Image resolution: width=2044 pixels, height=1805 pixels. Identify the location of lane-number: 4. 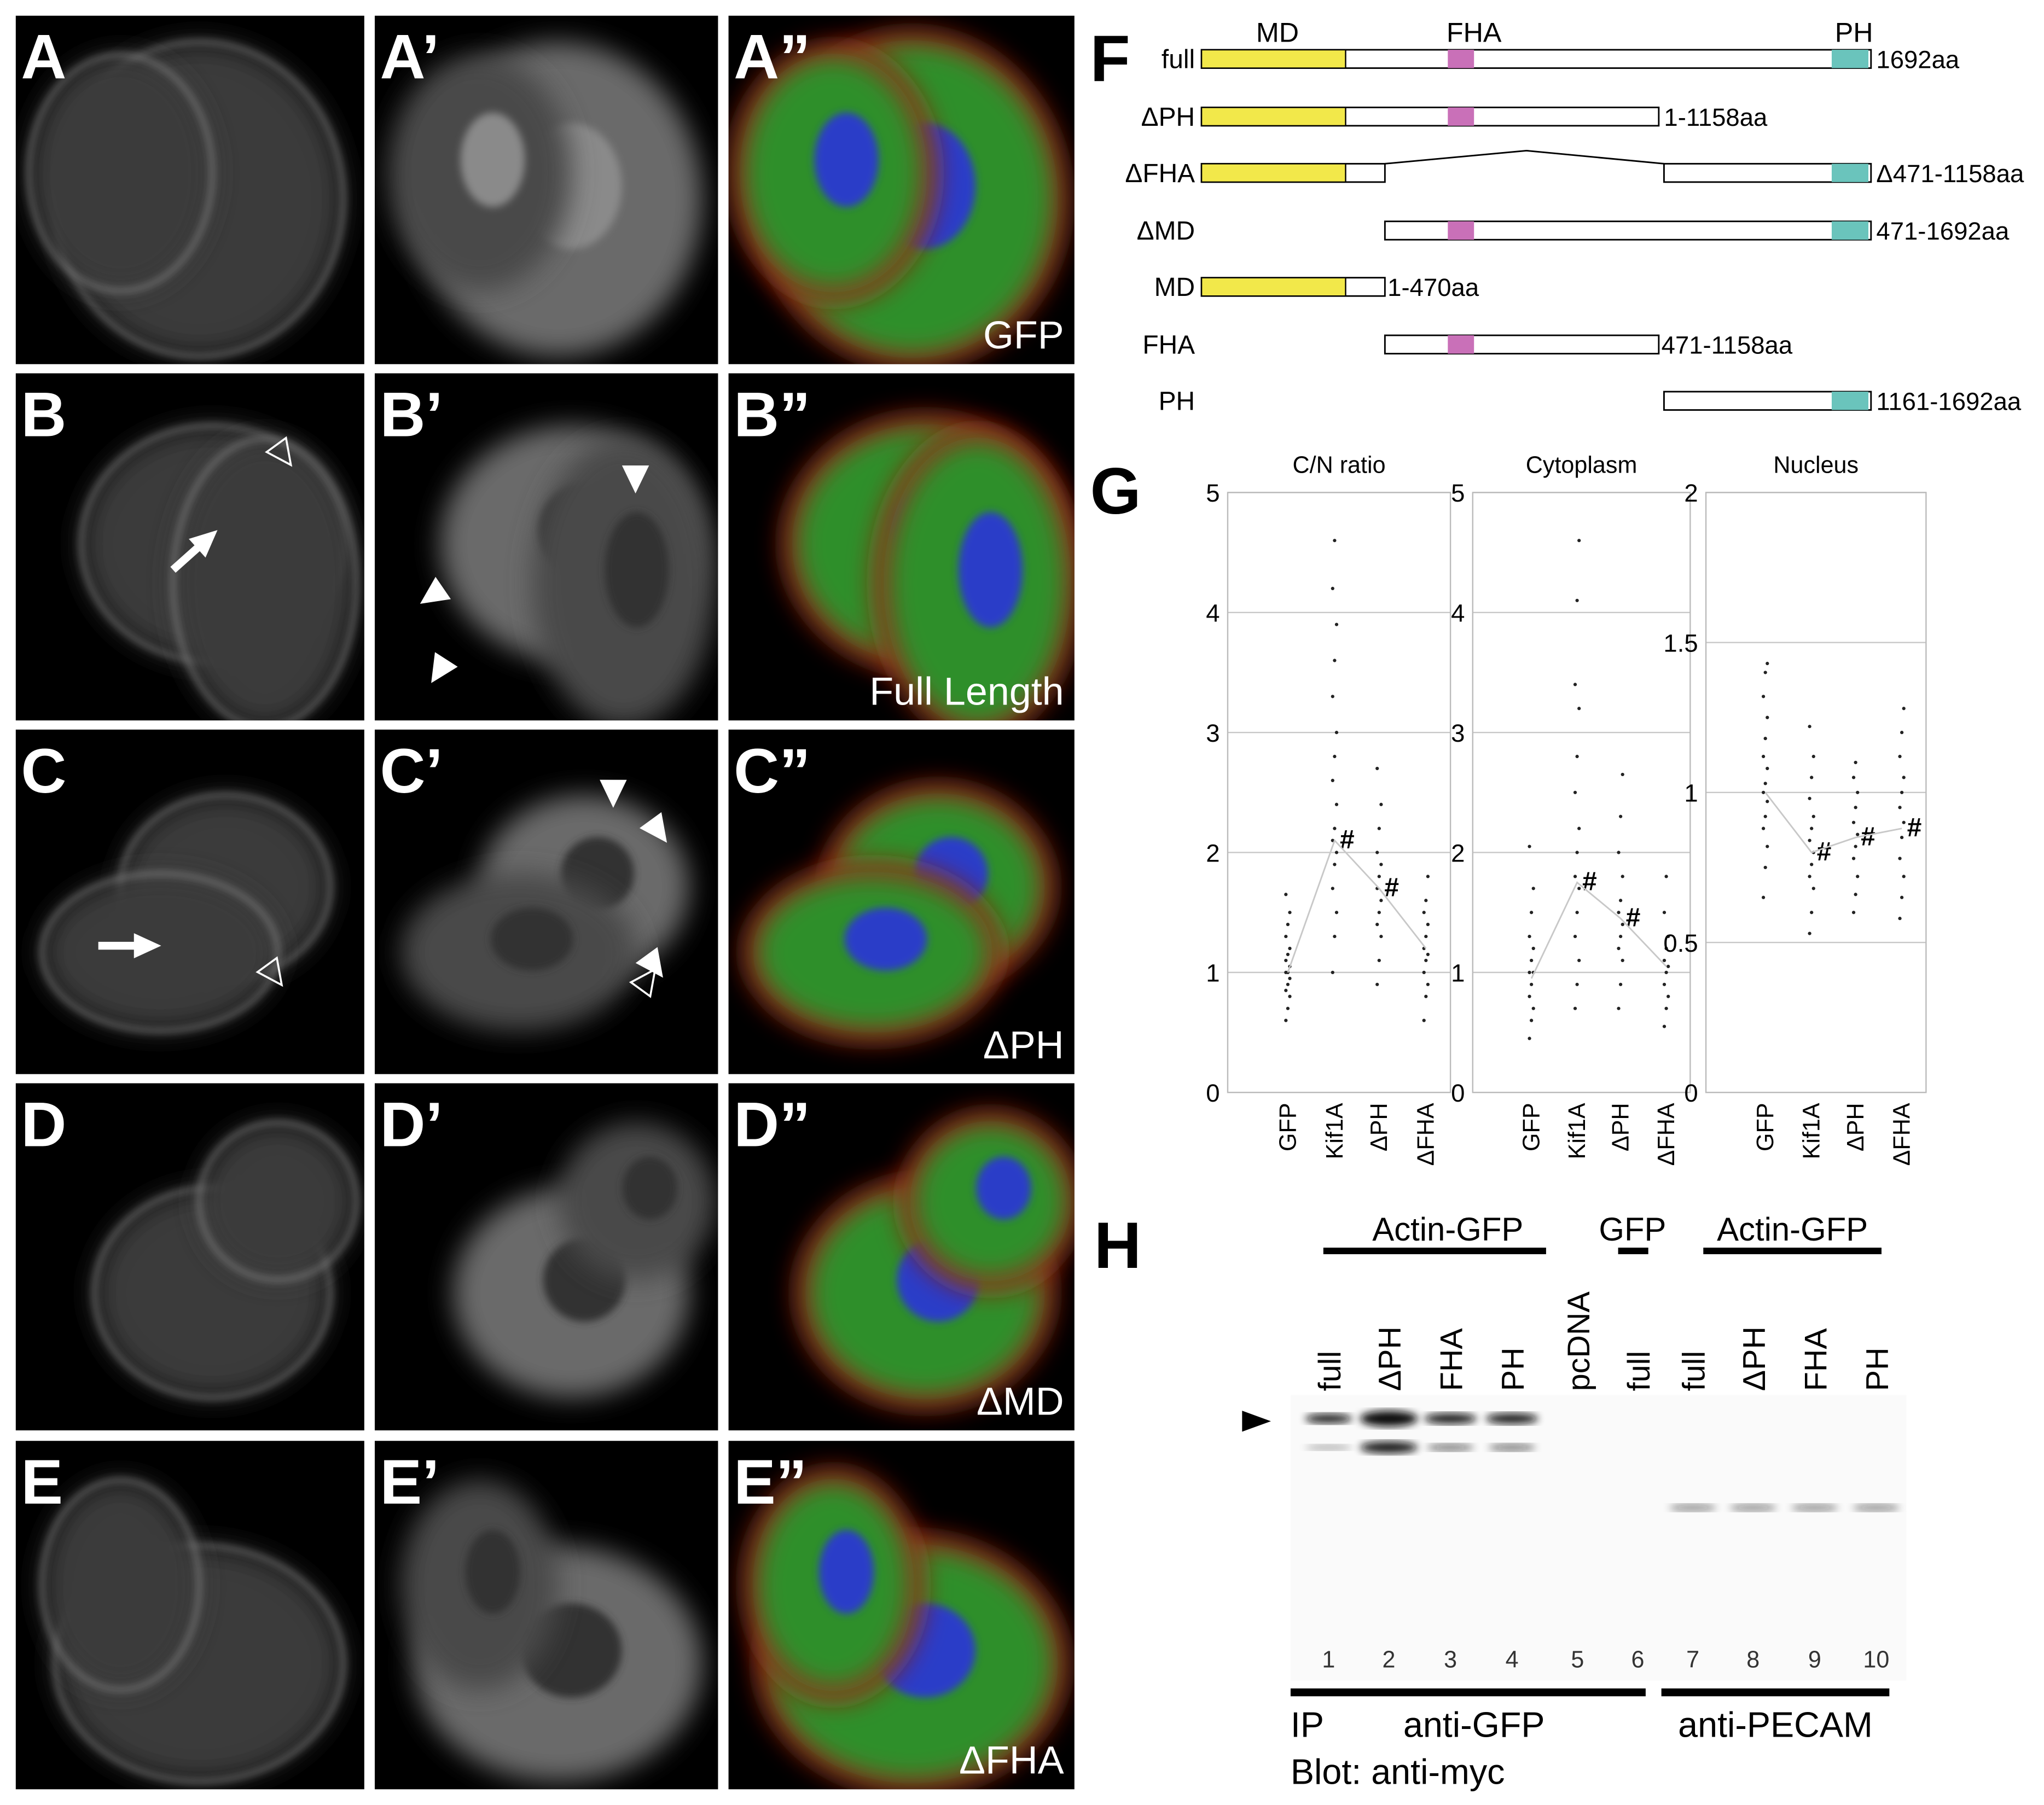
(1512, 1660).